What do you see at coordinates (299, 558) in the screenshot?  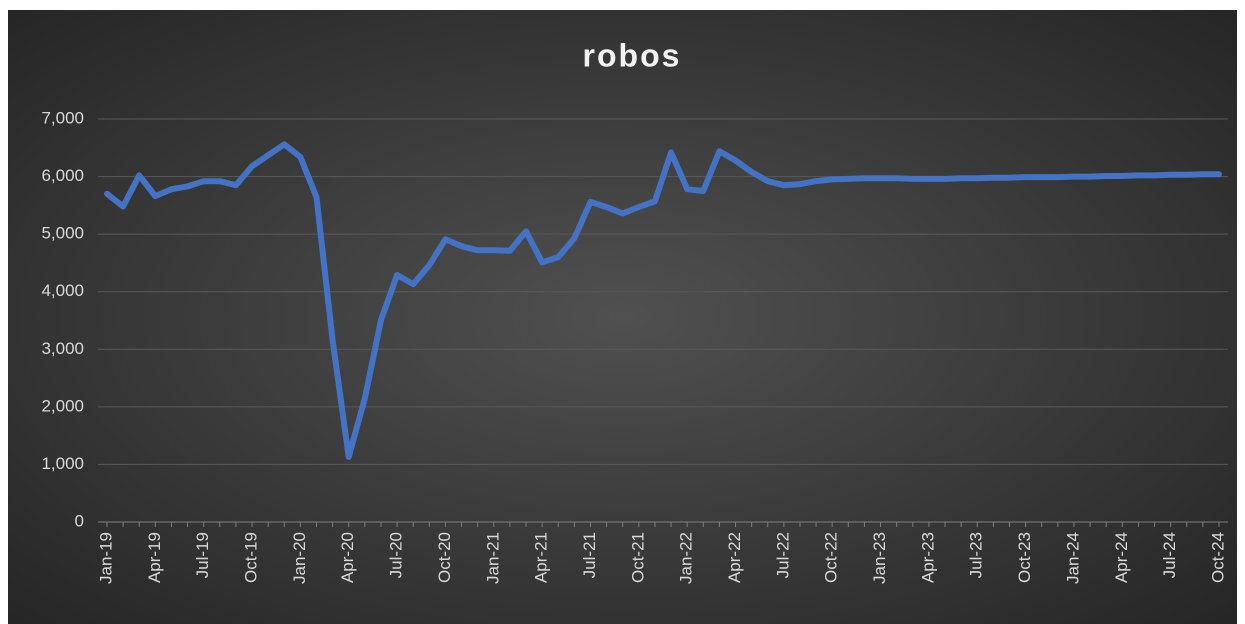 I see `x-tick-label: Jan-20` at bounding box center [299, 558].